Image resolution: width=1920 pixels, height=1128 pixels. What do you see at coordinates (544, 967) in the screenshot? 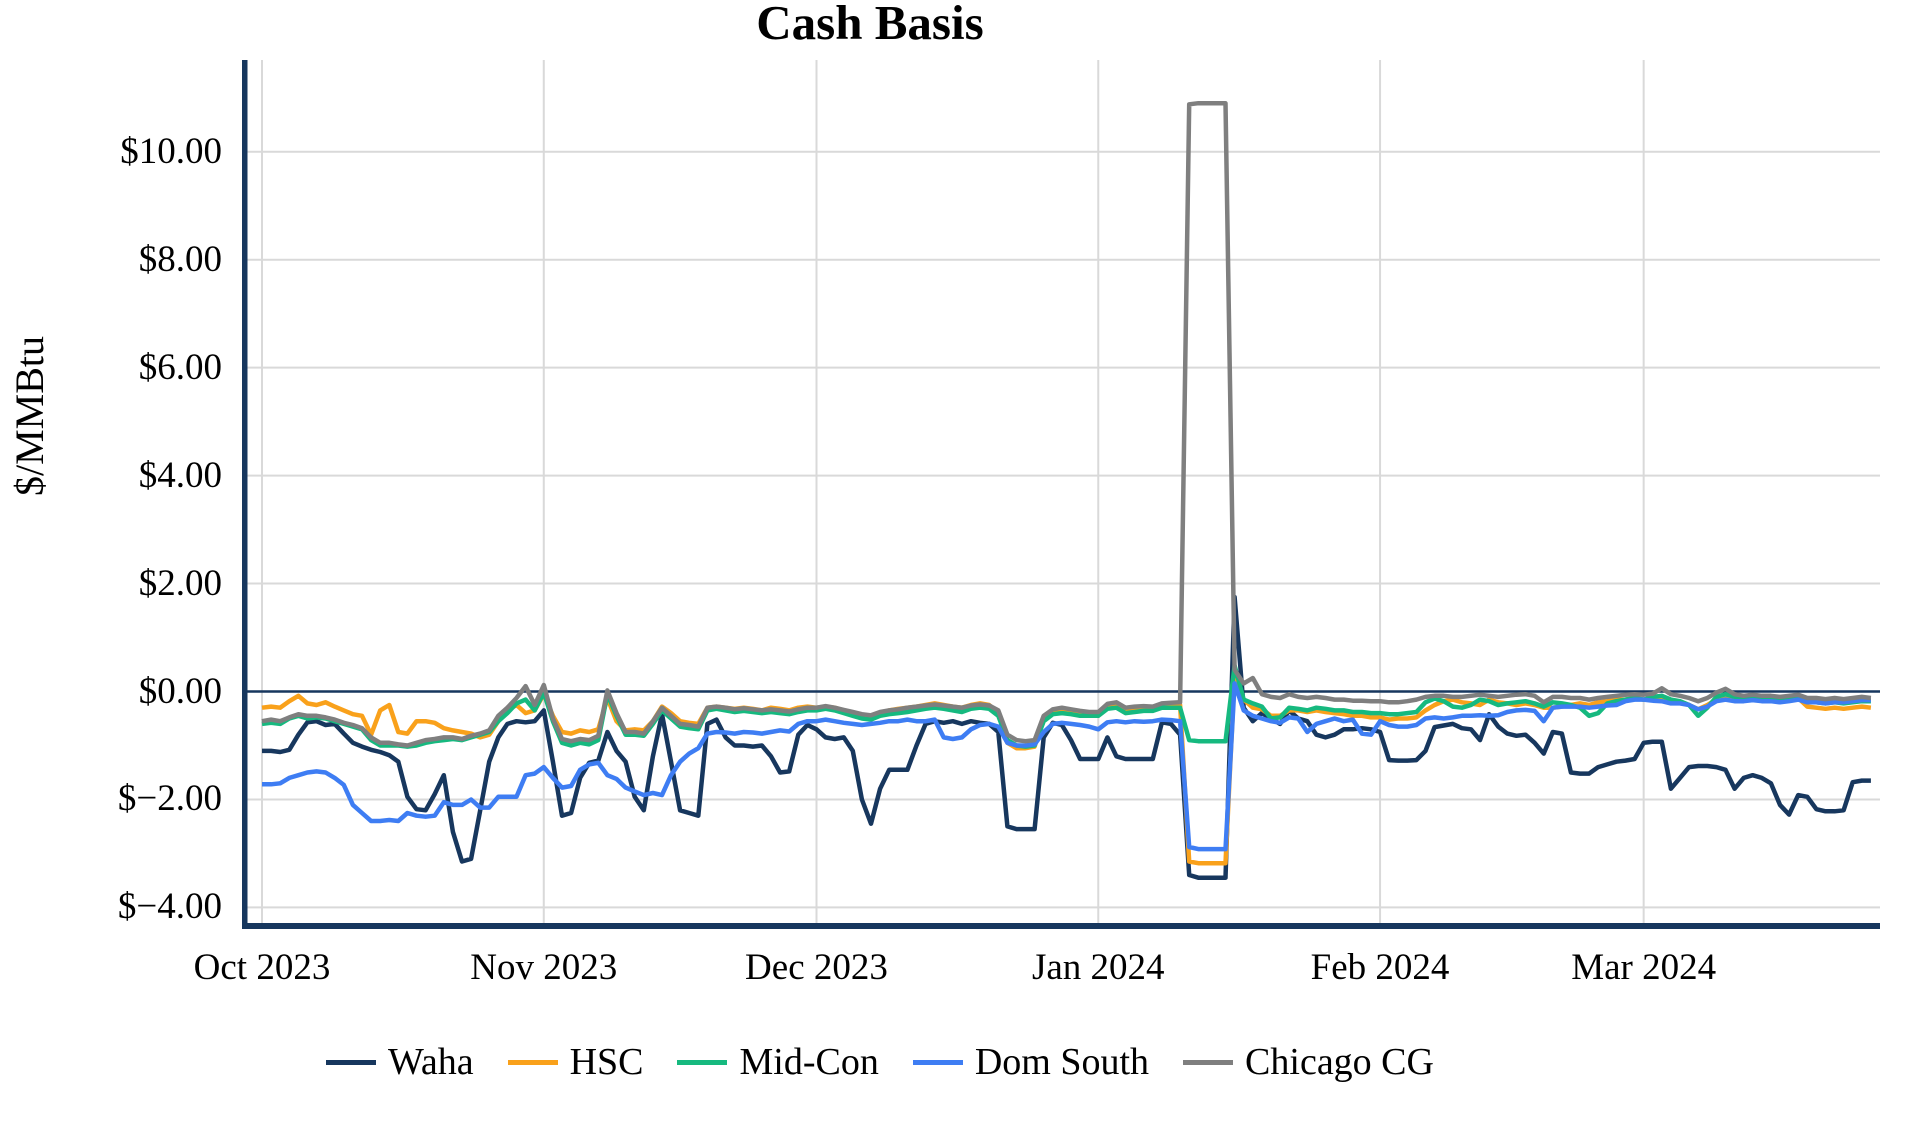
I see `x-tick-label: Nov 2023` at bounding box center [544, 967].